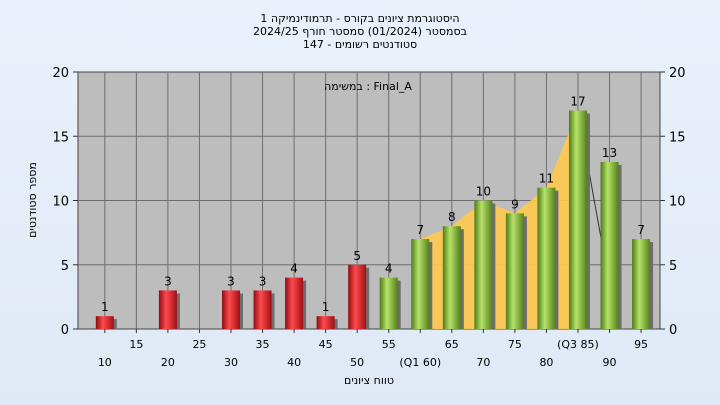  Describe the element at coordinates (673, 266) in the screenshot. I see `y-tick-label-right: 5` at that location.